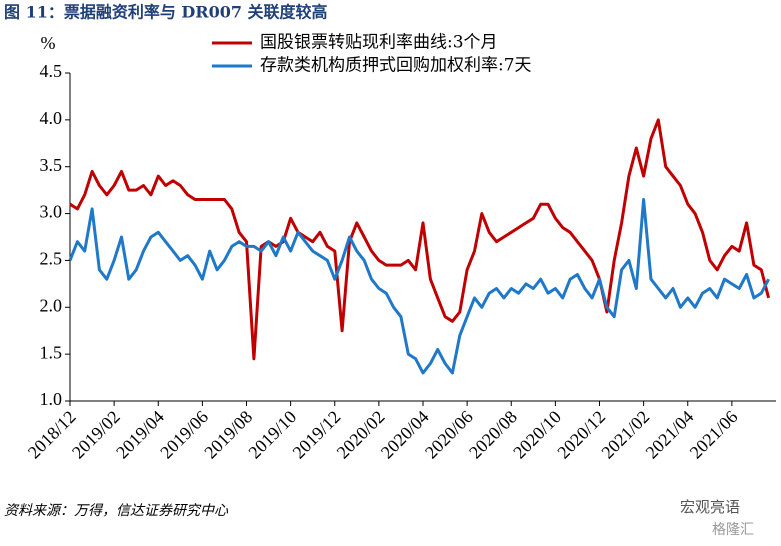 The image size is (781, 546). I want to click on source: 资料来源：万得，信达证券研究中心, so click(116, 511).